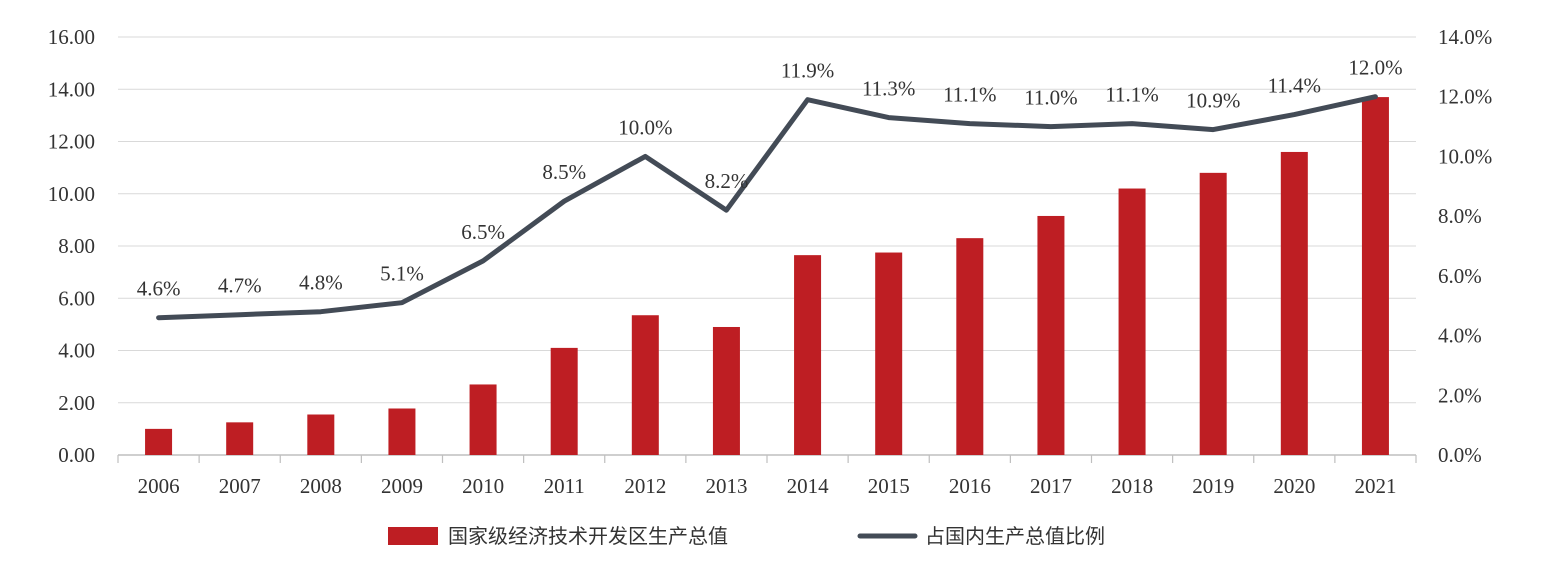  I want to click on bar-2018, so click(1132, 321).